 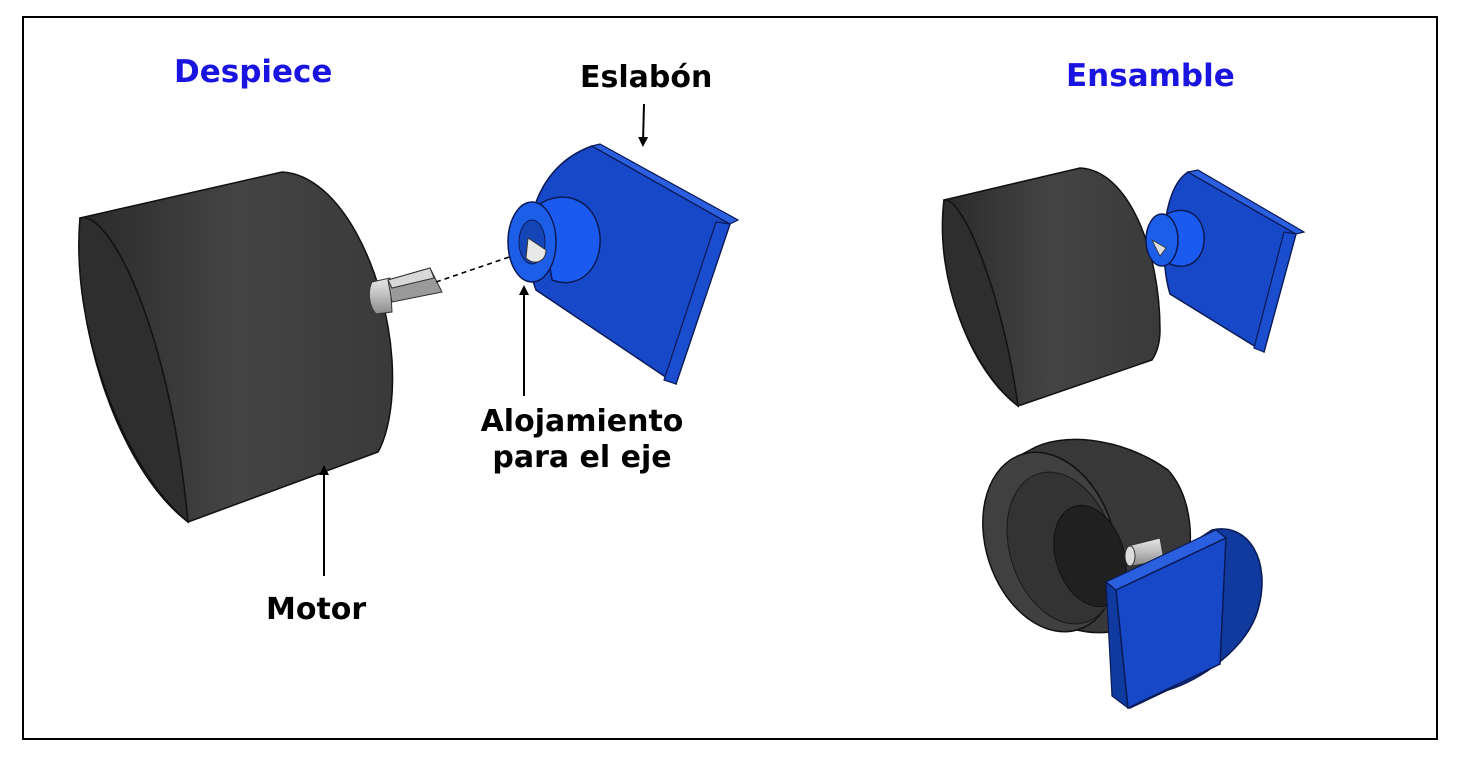 I want to click on assembly-title: Ensamble, so click(x=1150, y=76).